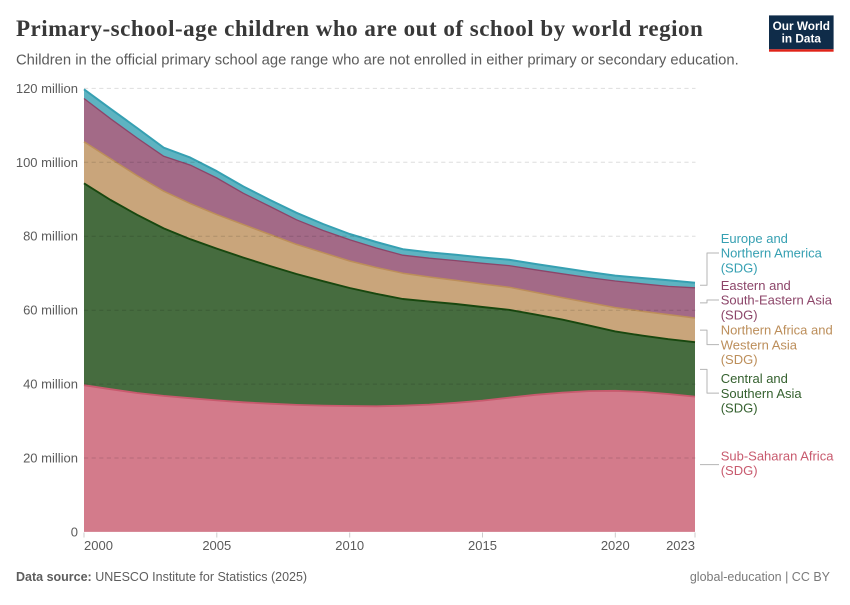  What do you see at coordinates (778, 455) in the screenshot?
I see `svg-text: Sub-Saharan Africa` at bounding box center [778, 455].